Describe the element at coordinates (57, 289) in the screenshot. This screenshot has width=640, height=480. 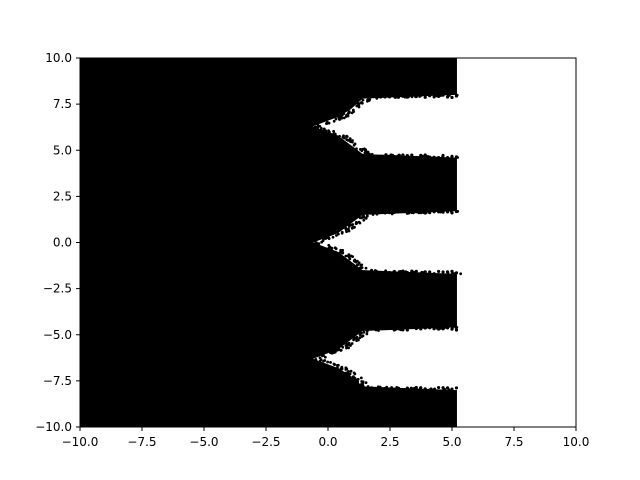
I see `y-tick-label: −2.5` at that location.